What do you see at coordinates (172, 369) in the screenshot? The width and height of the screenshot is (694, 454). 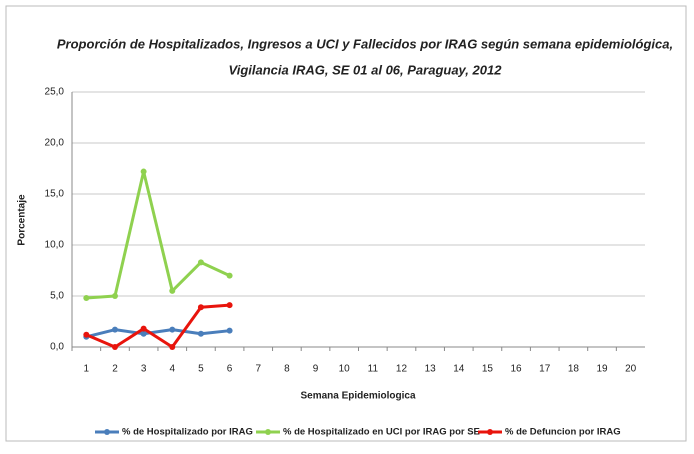 I see `x-tick-label: 4` at bounding box center [172, 369].